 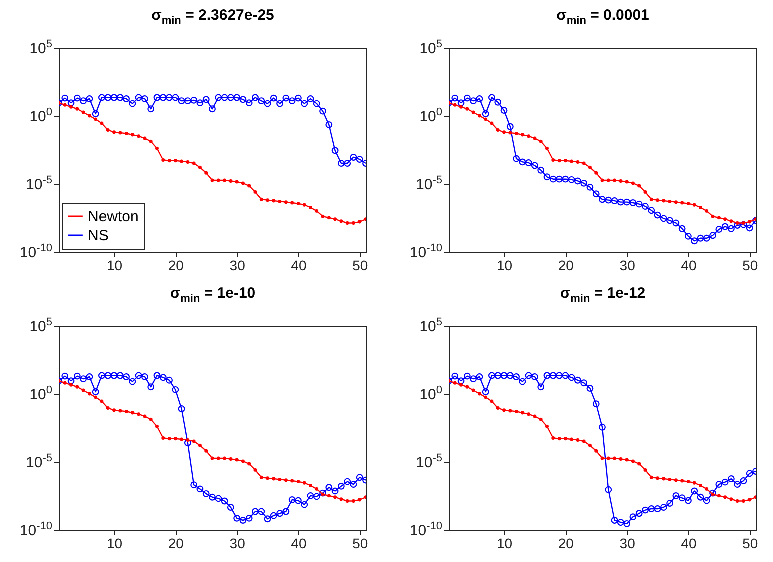 I want to click on y-tick-label: 10$^{5}$, so click(x=41, y=326).